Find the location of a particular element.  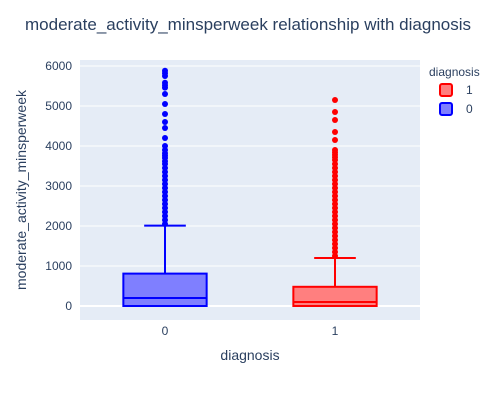

legend-item-1: 1 is located at coordinates (456, 90).